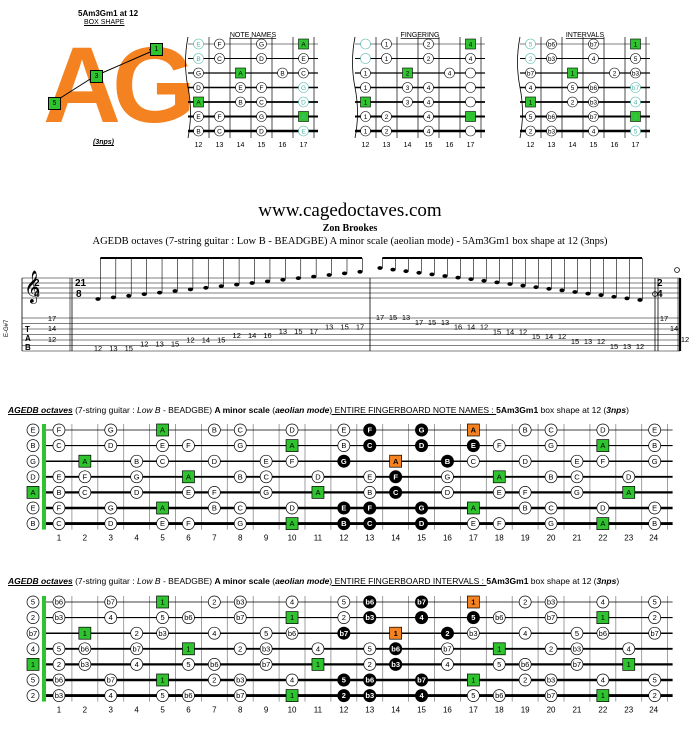 This screenshot has width=700, height=746. I want to click on fret-number: 23, so click(628, 538).